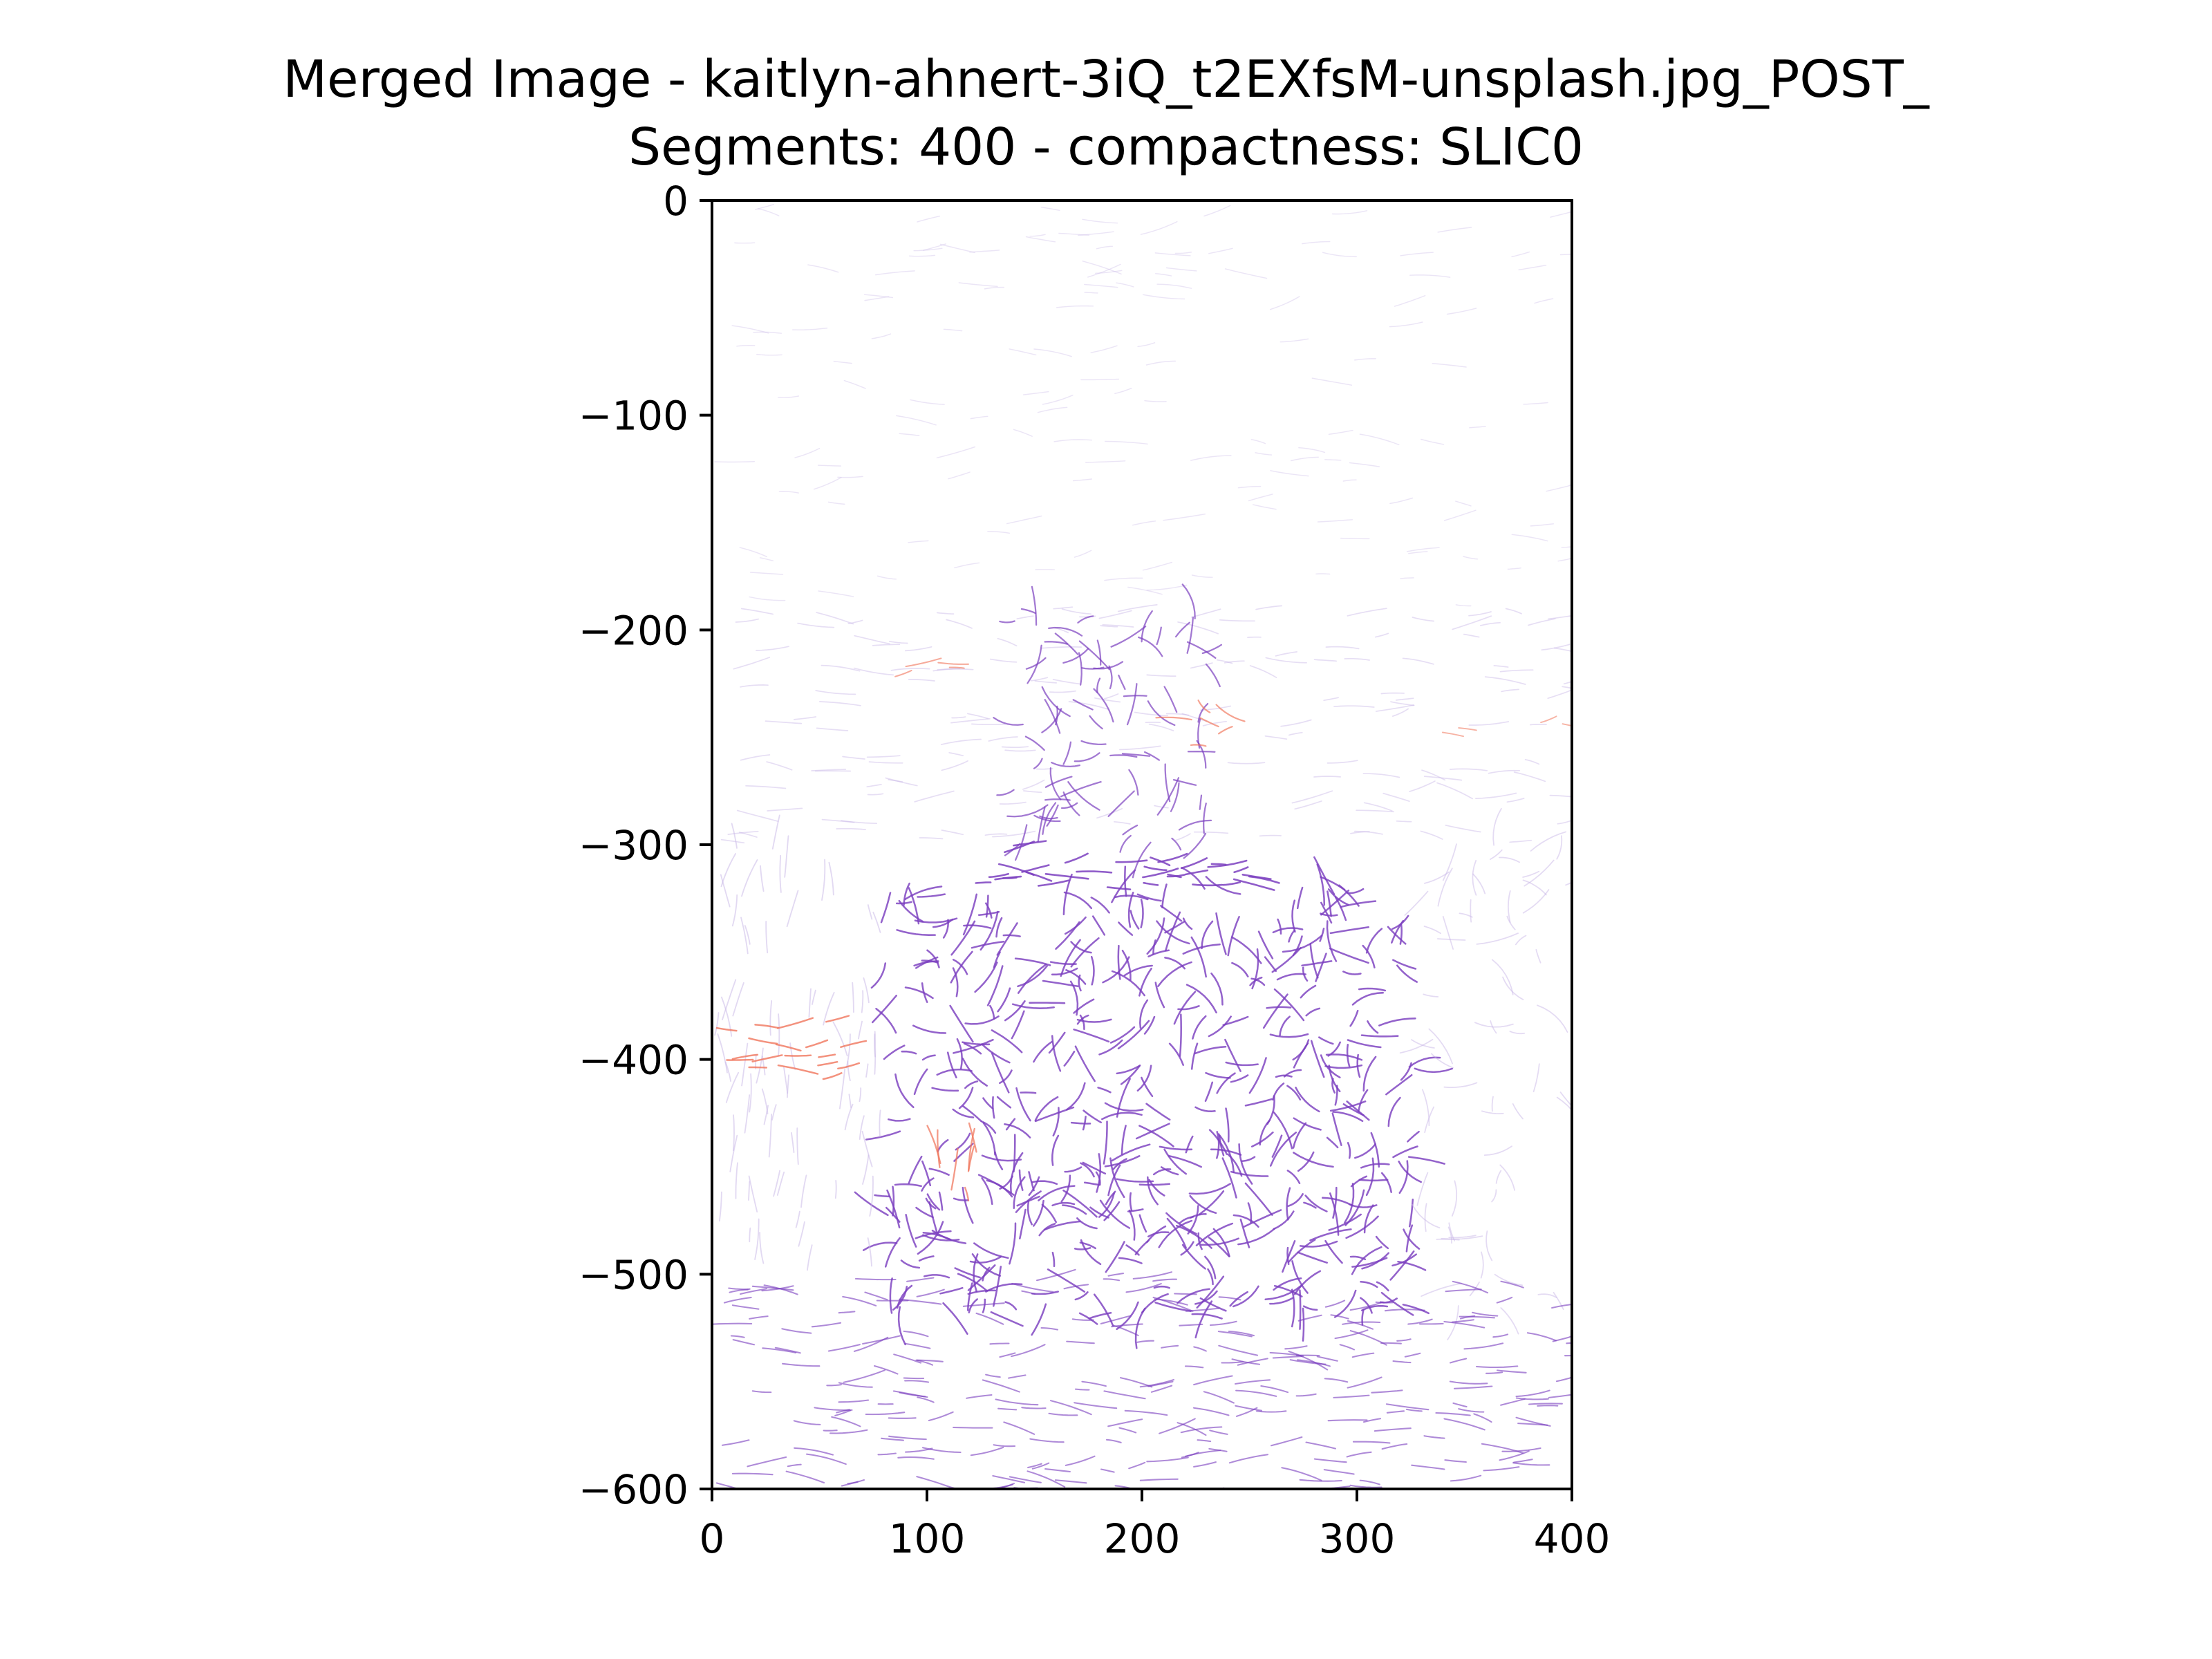 The image size is (2212, 1659). What do you see at coordinates (1142, 1379) in the screenshot?
I see `streamline-region-ground` at bounding box center [1142, 1379].